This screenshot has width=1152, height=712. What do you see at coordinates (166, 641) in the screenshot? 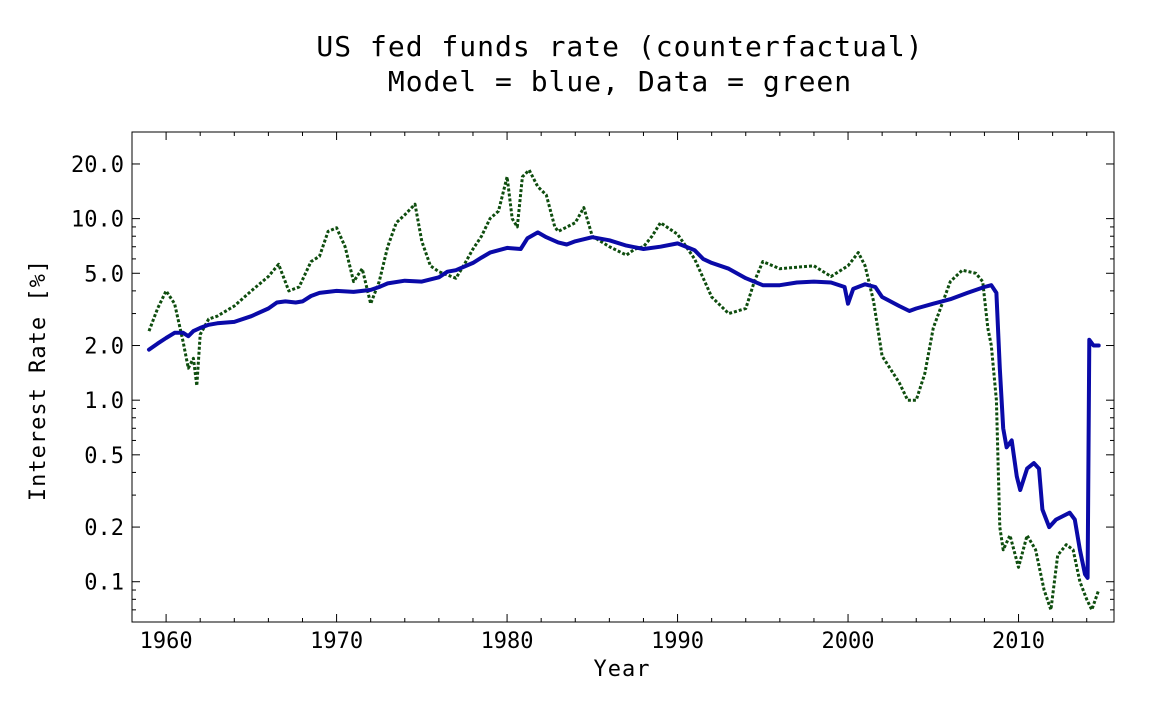
I see `x-tick-label: 1960` at bounding box center [166, 641].